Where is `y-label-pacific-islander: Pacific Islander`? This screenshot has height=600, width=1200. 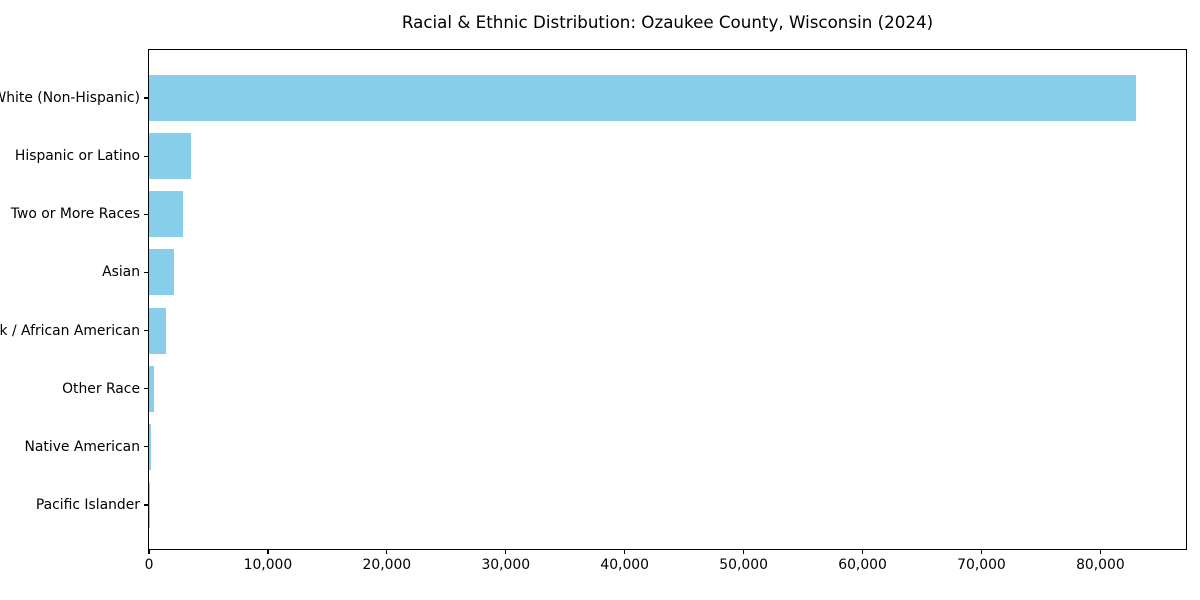
y-label-pacific-islander: Pacific Islander is located at coordinates (87, 505).